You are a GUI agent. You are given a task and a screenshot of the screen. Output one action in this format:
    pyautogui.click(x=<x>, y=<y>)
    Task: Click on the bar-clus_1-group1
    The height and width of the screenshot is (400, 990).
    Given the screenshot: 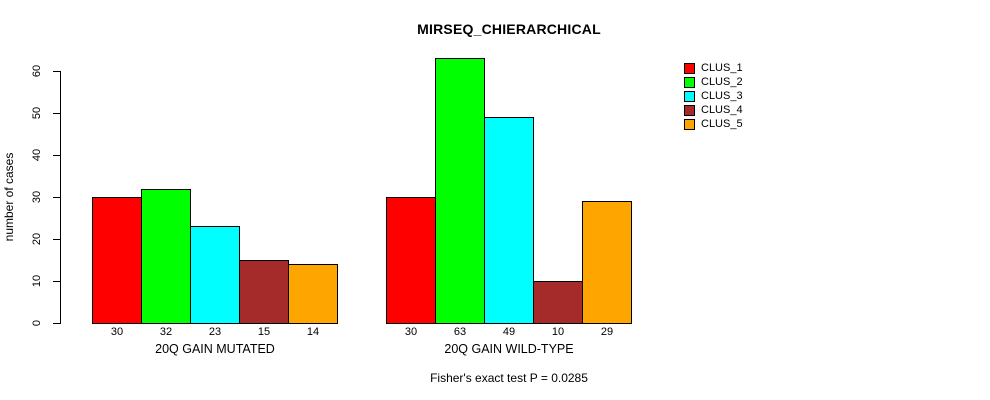 What is the action you would take?
    pyautogui.click(x=117, y=260)
    